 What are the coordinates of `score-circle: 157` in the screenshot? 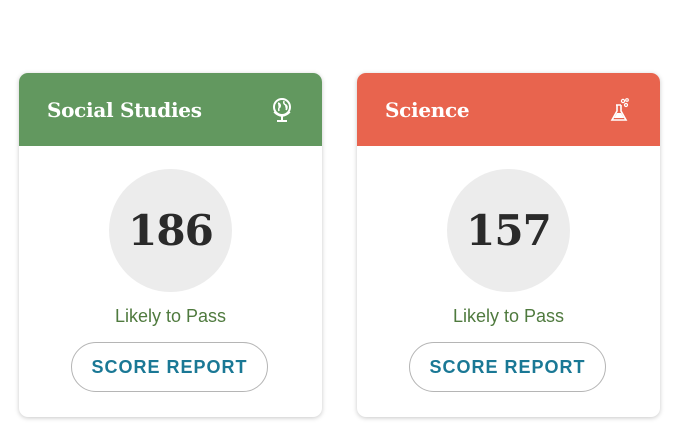 It's located at (508, 230).